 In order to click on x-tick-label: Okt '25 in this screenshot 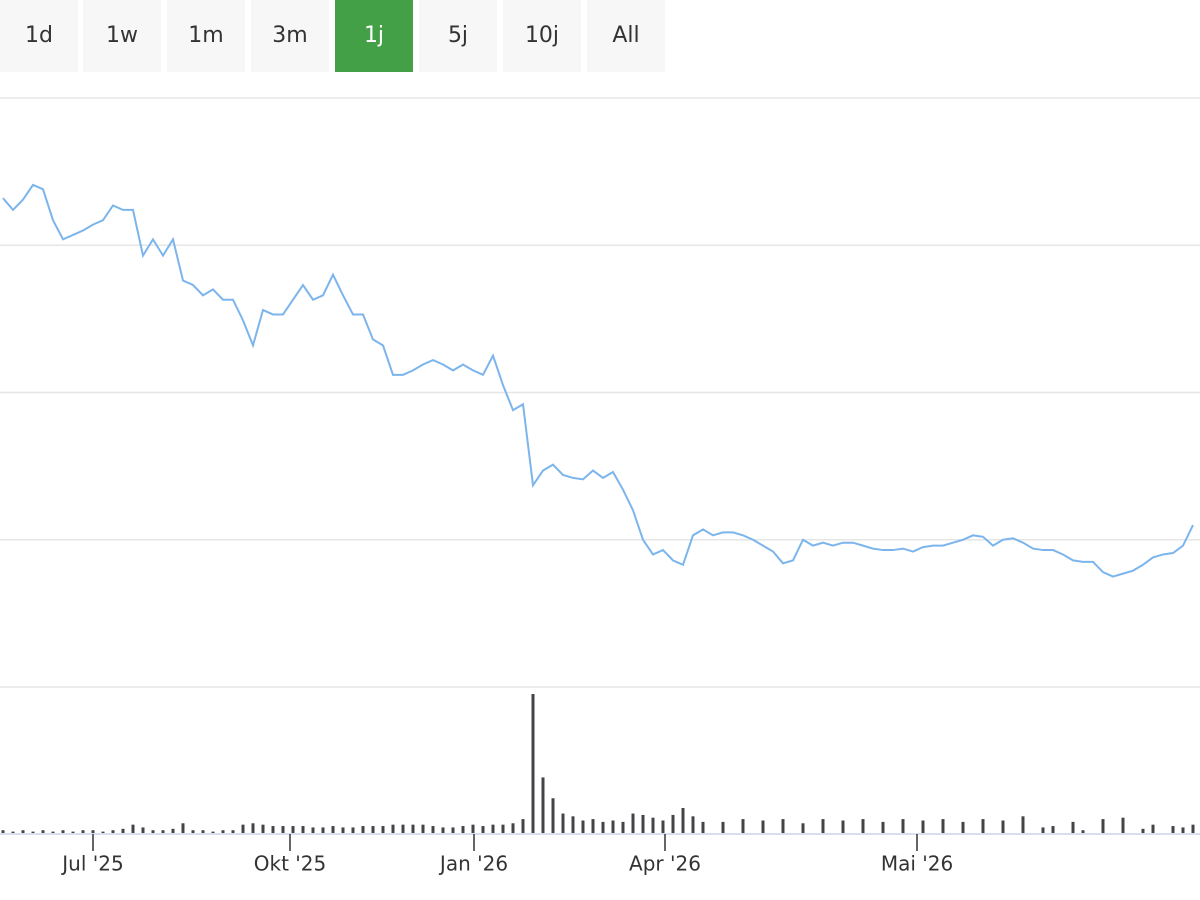, I will do `click(290, 864)`.